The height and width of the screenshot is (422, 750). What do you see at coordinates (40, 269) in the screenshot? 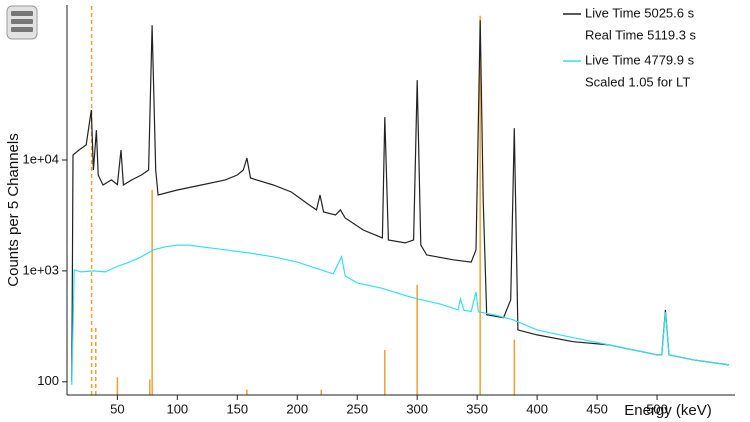
I see `y-tick-label: 1e+03` at bounding box center [40, 269].